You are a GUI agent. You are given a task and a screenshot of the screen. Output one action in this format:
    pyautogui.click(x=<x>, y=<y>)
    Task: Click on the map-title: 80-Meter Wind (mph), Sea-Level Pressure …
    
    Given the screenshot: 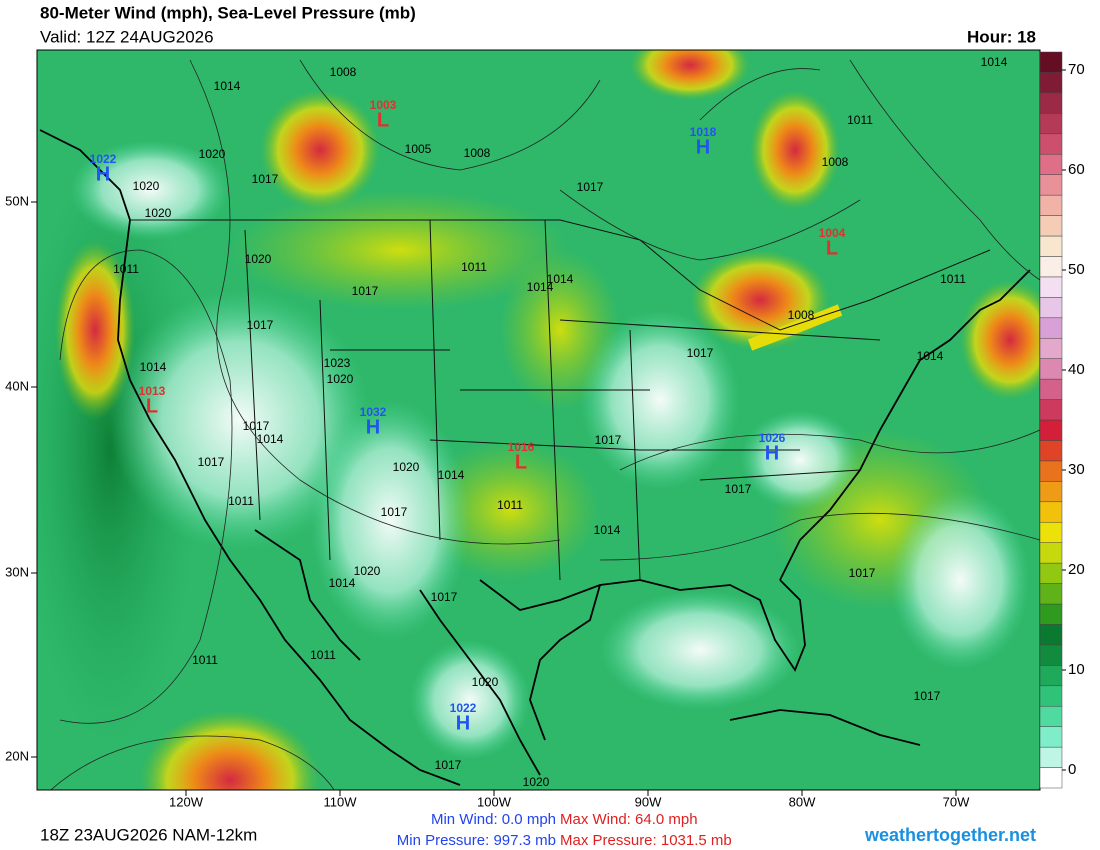 What is the action you would take?
    pyautogui.click(x=228, y=12)
    